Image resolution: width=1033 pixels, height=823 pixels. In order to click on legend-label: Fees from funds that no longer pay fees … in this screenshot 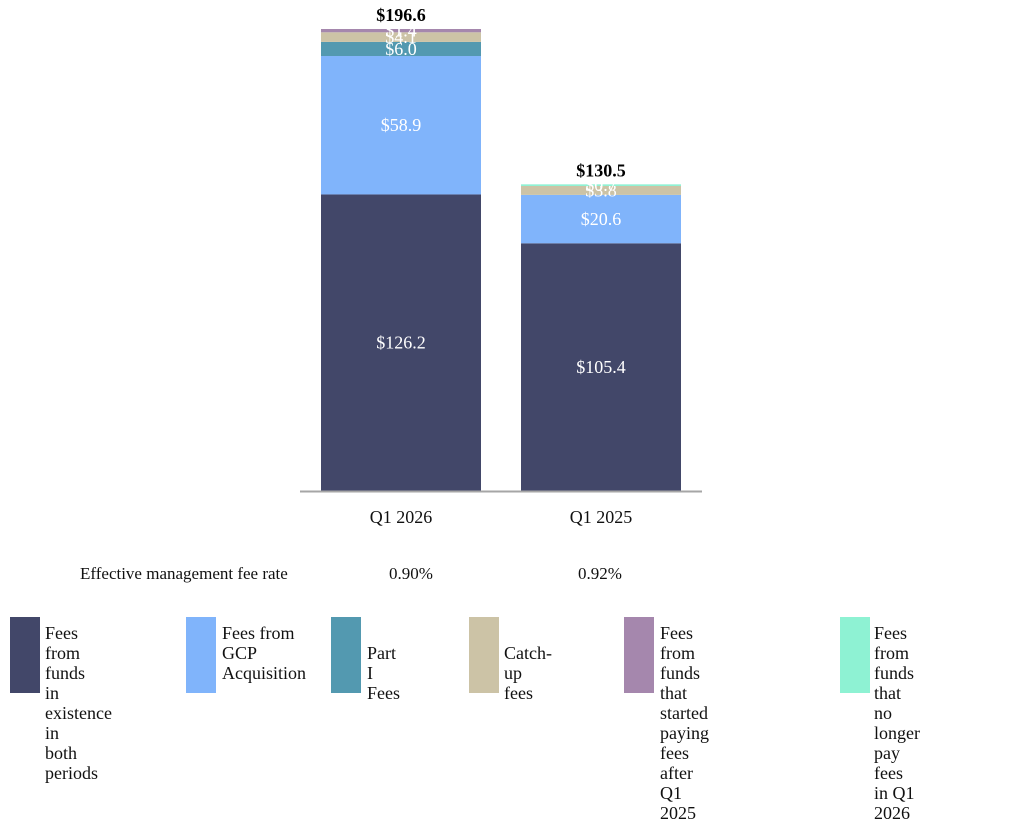, I will do `click(897, 723)`.